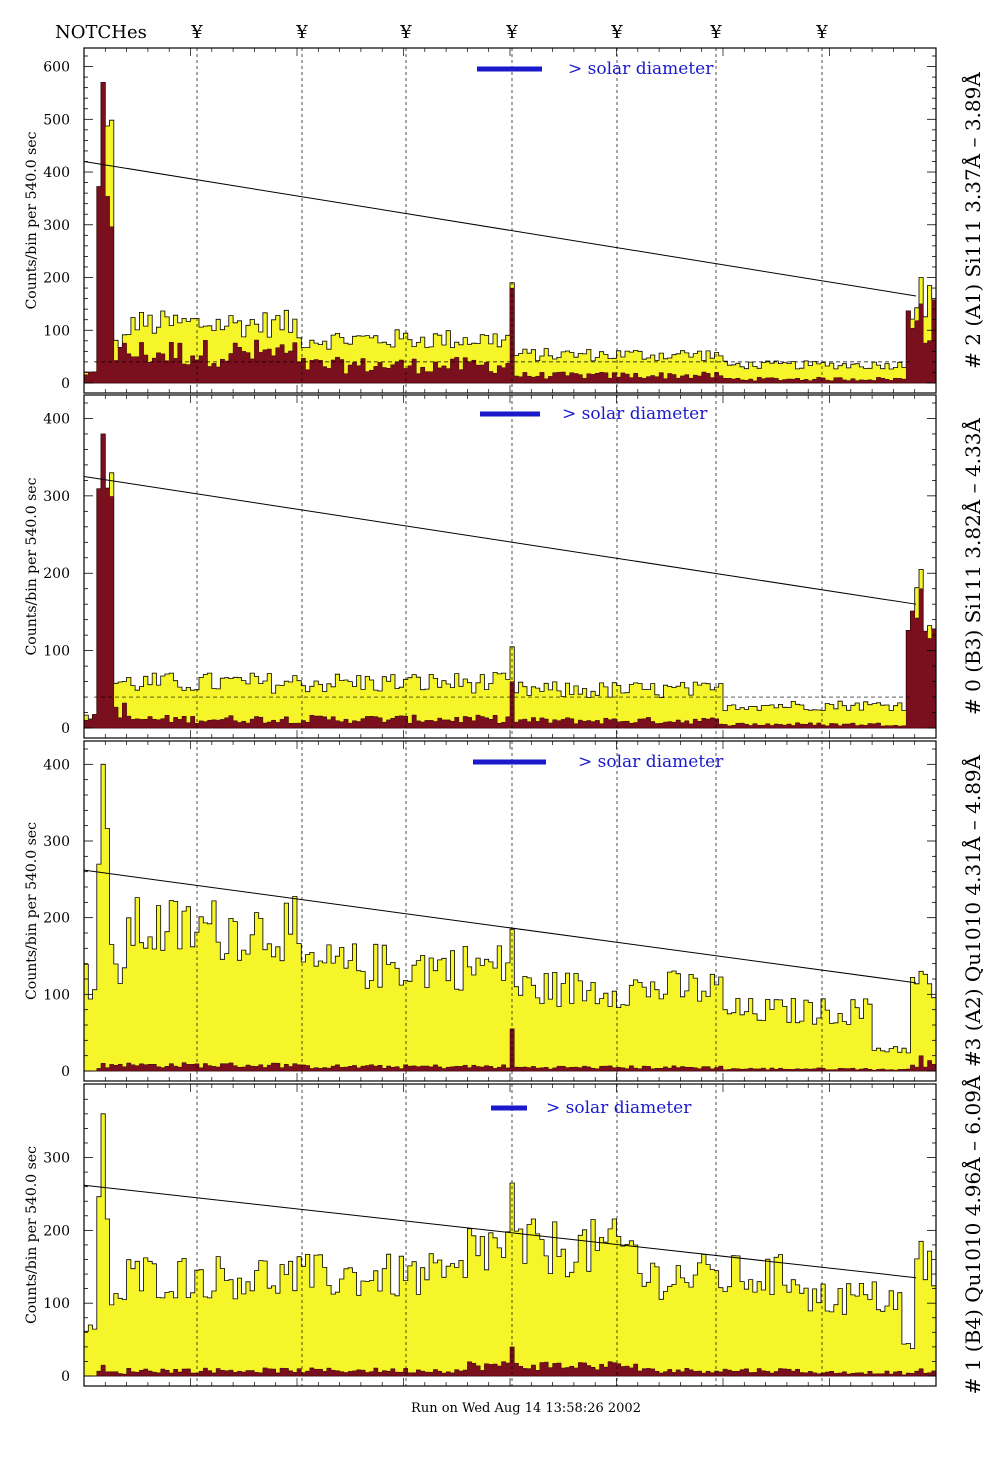 Image resolution: width=1004 pixels, height=1476 pixels. I want to click on panel-label: #3 (A2) Qu1010 4.31Å – 4.89Å, so click(972, 910).